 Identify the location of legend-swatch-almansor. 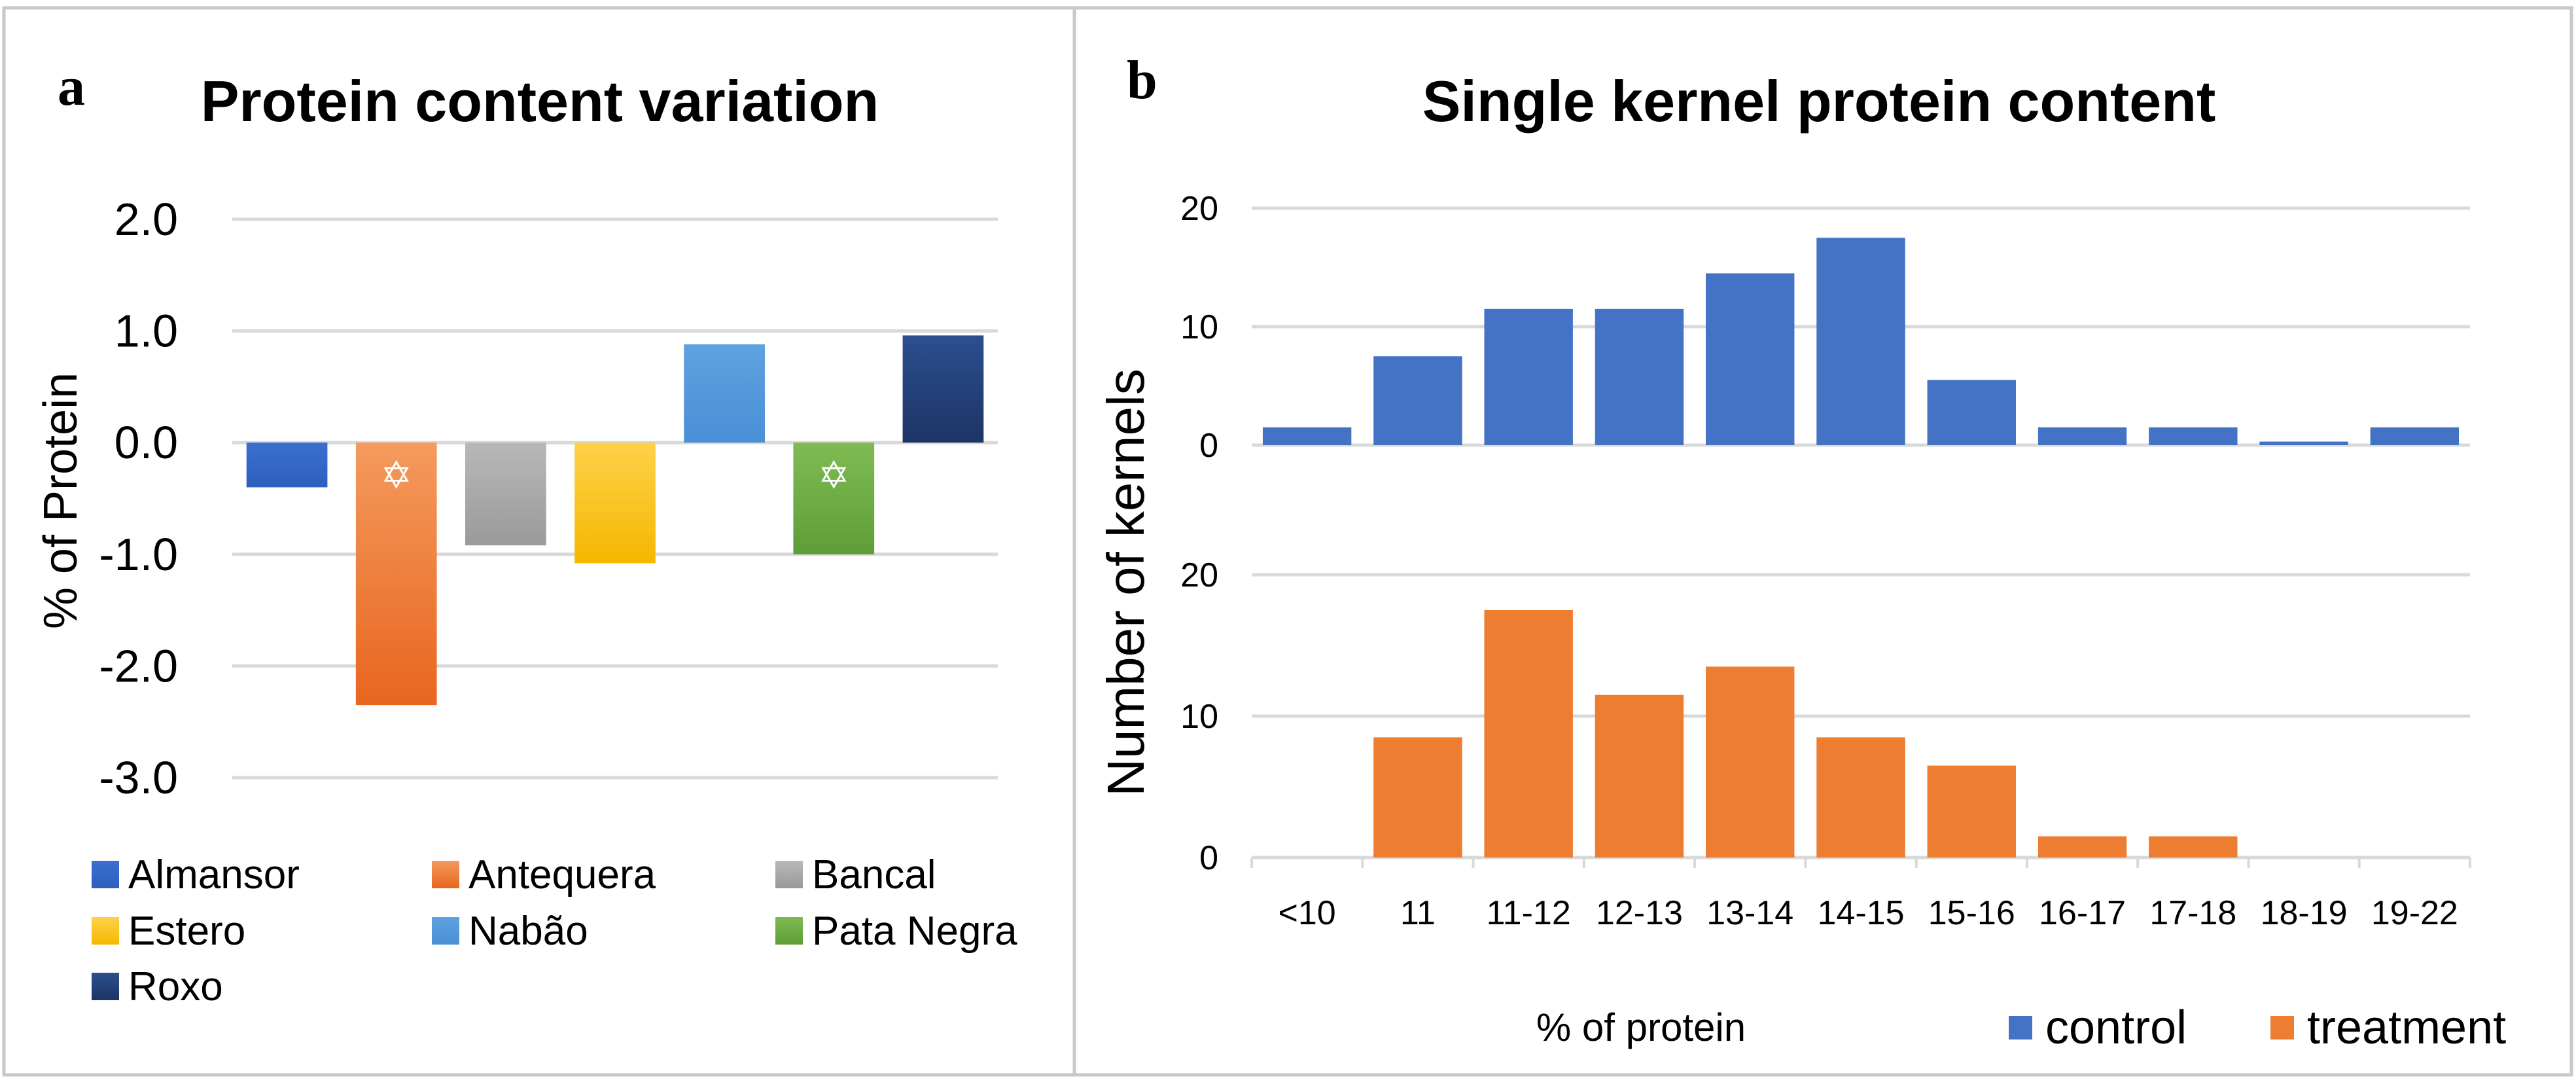
(105, 874).